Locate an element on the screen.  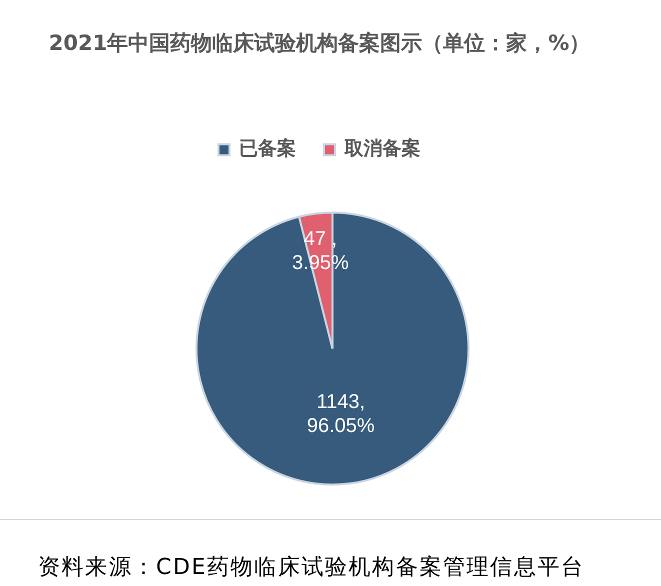
data-label: 1143, 96.05% is located at coordinates (340, 414).